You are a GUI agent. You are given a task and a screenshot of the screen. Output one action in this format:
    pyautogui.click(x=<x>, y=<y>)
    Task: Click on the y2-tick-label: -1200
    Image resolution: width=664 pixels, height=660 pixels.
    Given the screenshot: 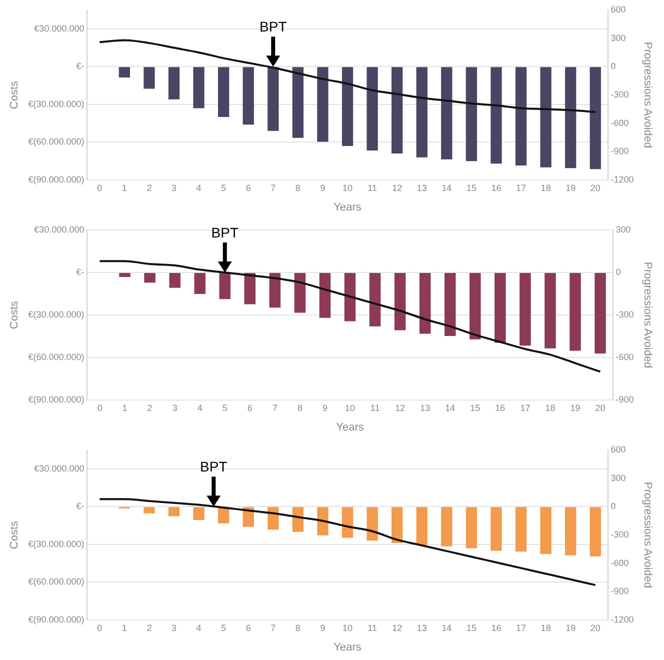 What is the action you would take?
    pyautogui.click(x=622, y=179)
    